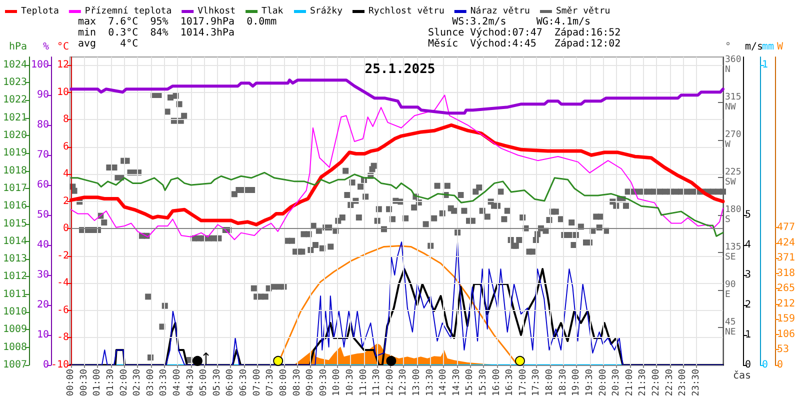  Describe the element at coordinates (151, 382) in the screenshot. I see `x-tick-label: 03:00` at that location.